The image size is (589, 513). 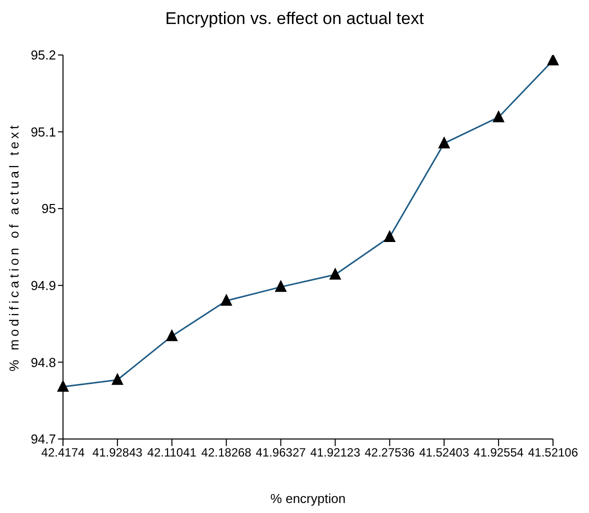 I want to click on y-tick-label: 95, so click(x=49, y=208).